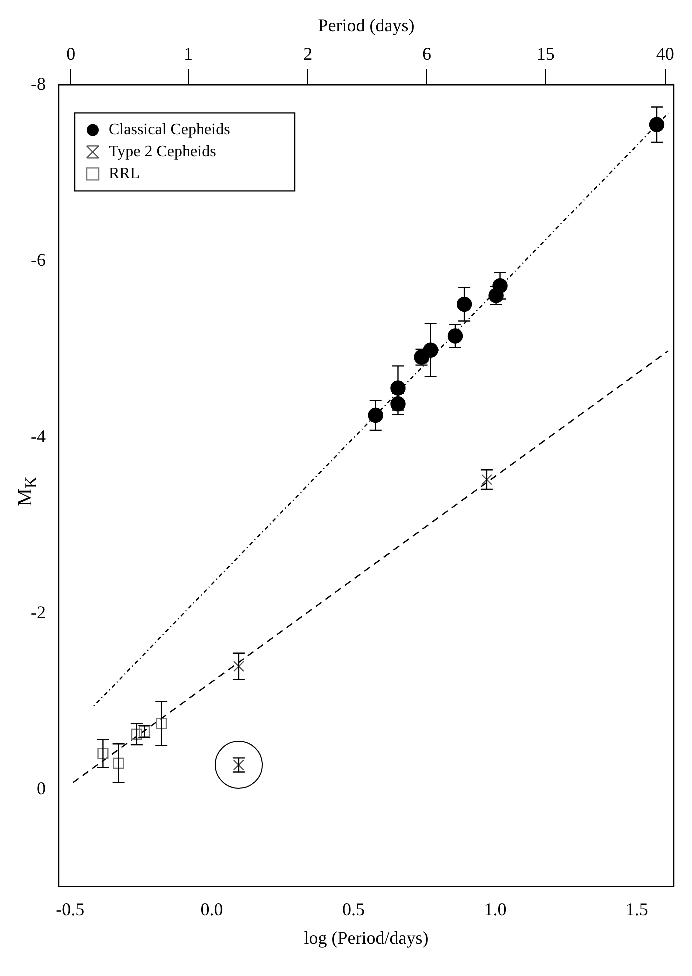  Describe the element at coordinates (212, 909) in the screenshot. I see `x-tick-label: 0.0` at that location.